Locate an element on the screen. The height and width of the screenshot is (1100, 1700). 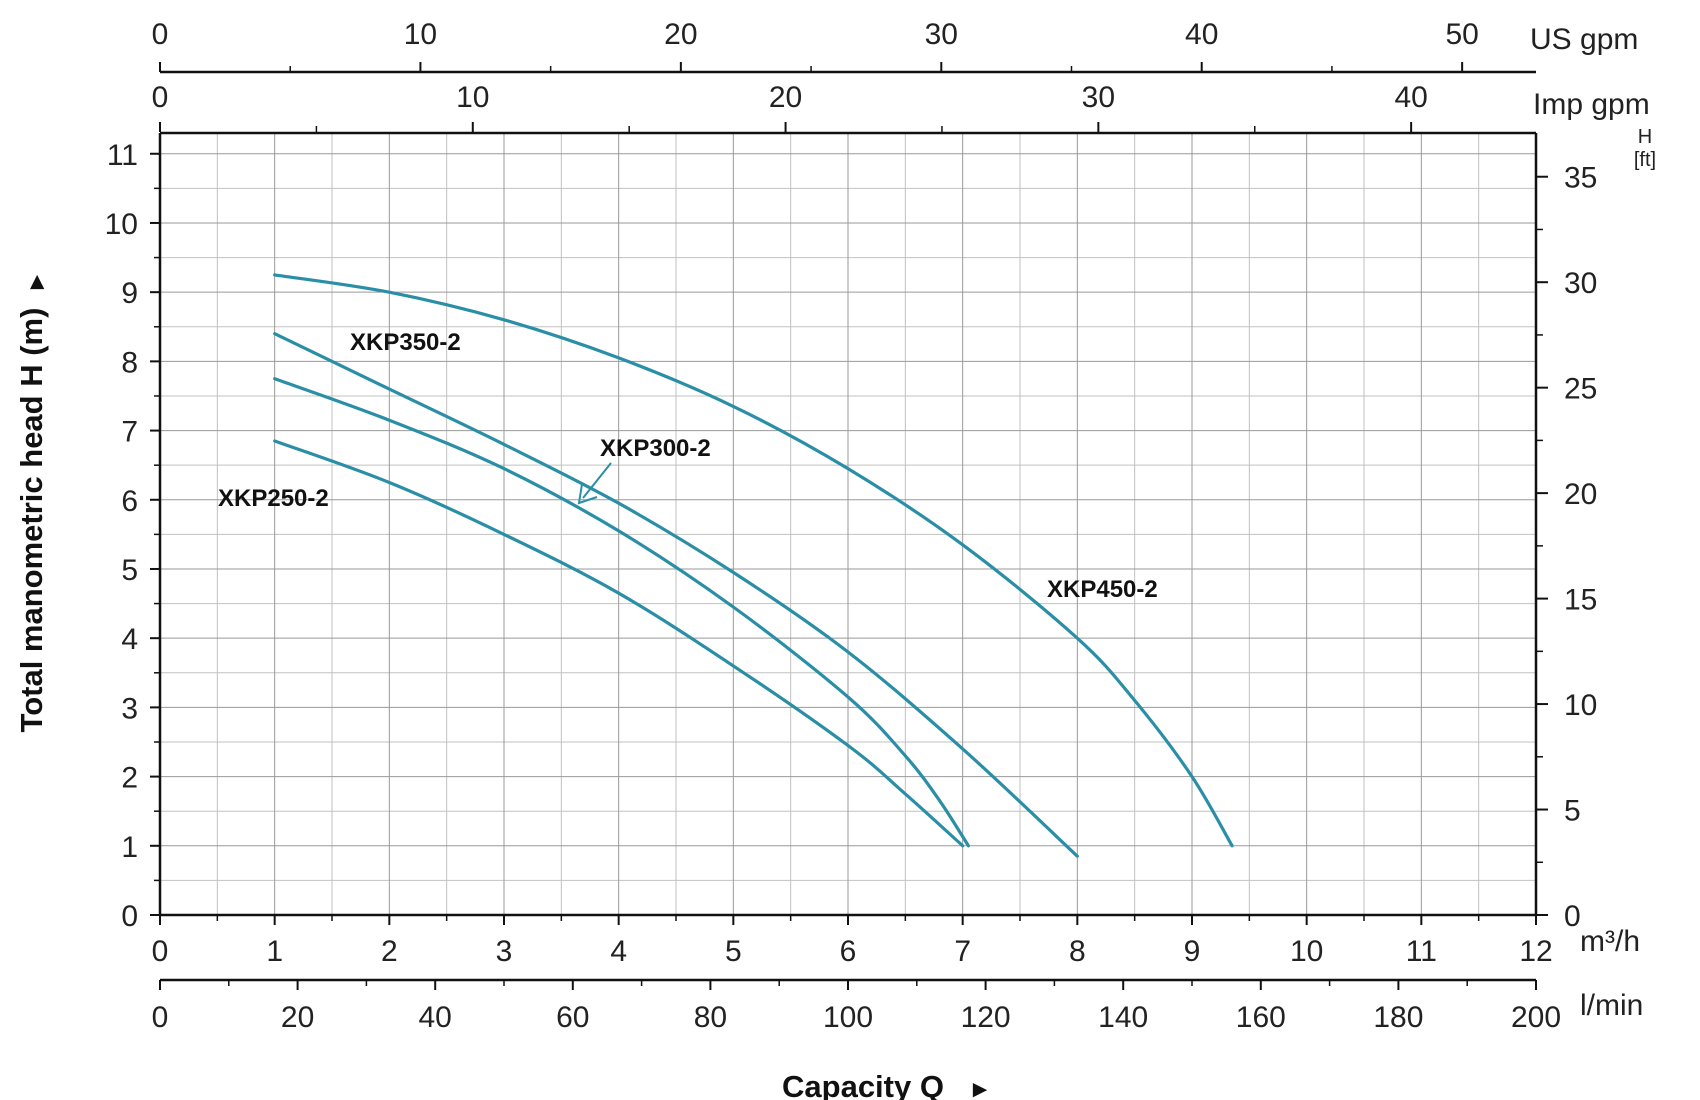
y-tick-label: 7 is located at coordinates (129, 432).